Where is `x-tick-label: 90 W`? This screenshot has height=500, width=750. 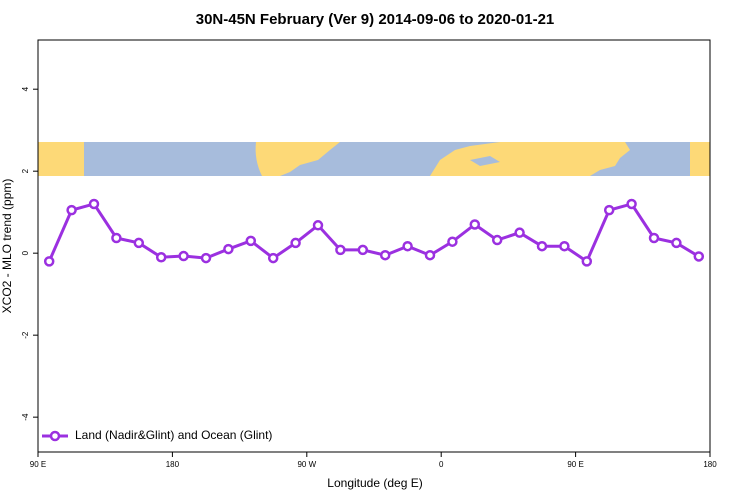 x-tick-label: 90 W is located at coordinates (306, 464).